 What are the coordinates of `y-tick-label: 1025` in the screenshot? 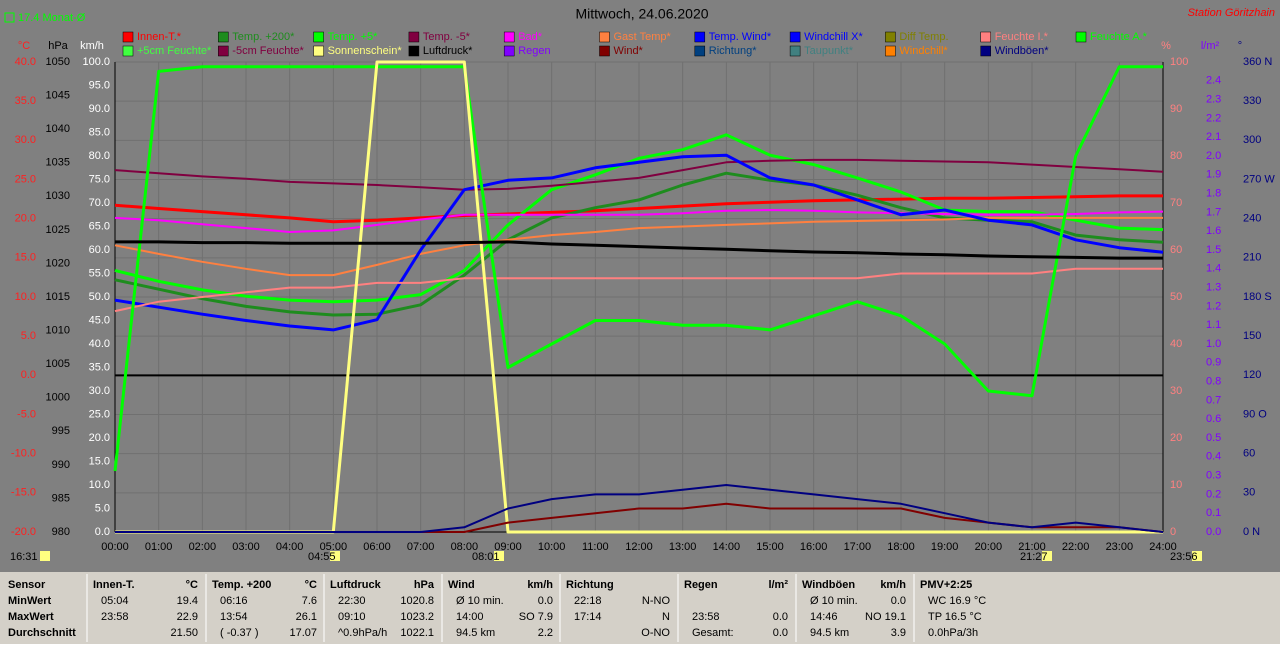 It's located at (58, 230).